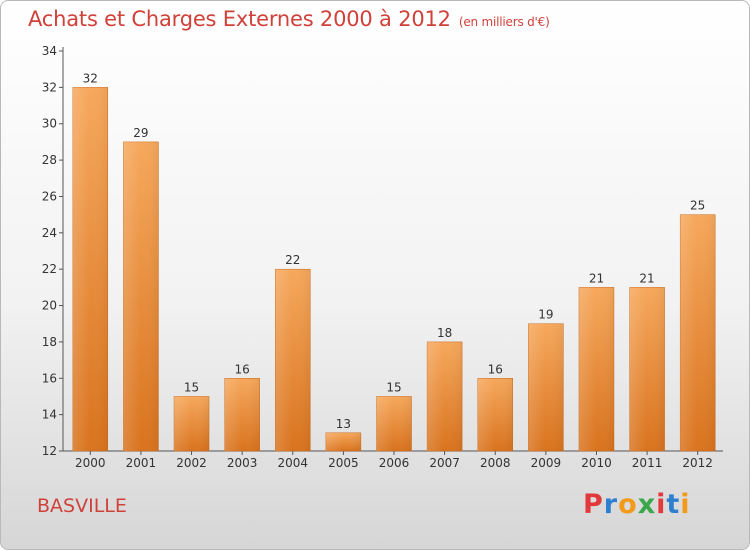  I want to click on bar-value-label-2001: 29, so click(140, 133).